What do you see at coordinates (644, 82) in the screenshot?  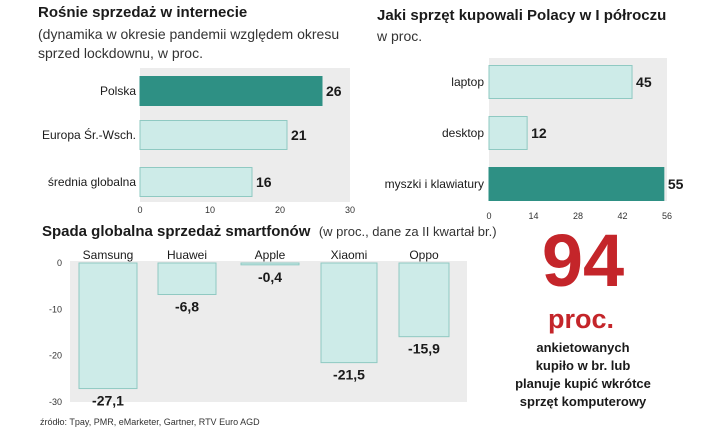 I see `hardware-purchases-value-label: 45` at bounding box center [644, 82].